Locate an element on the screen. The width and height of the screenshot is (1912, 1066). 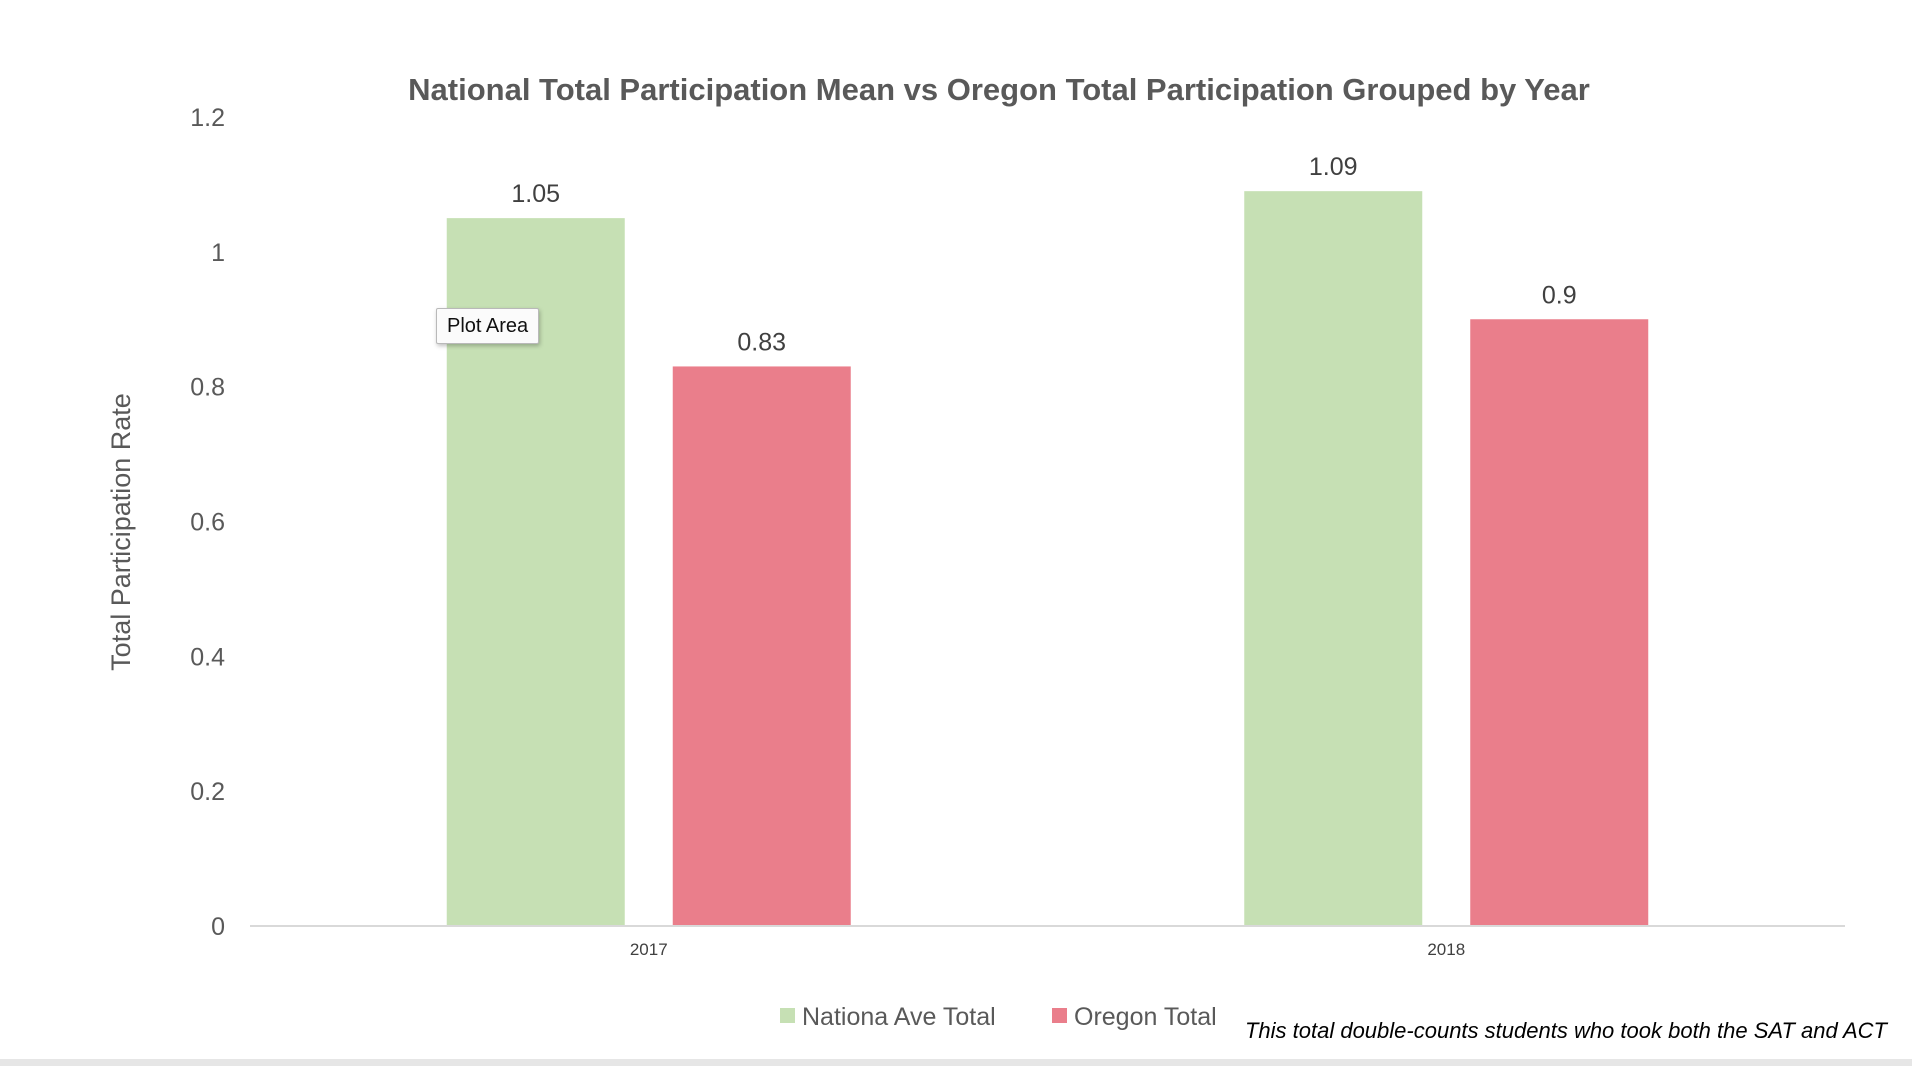
data-label: 1.09 is located at coordinates (1333, 167).